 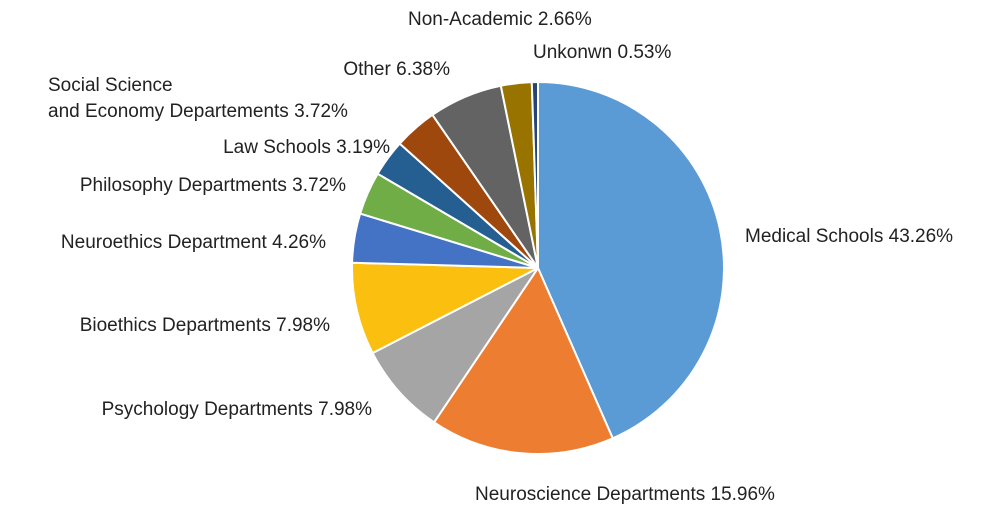 What do you see at coordinates (590, 494) in the screenshot?
I see `slice-category: Neuroscience Departments` at bounding box center [590, 494].